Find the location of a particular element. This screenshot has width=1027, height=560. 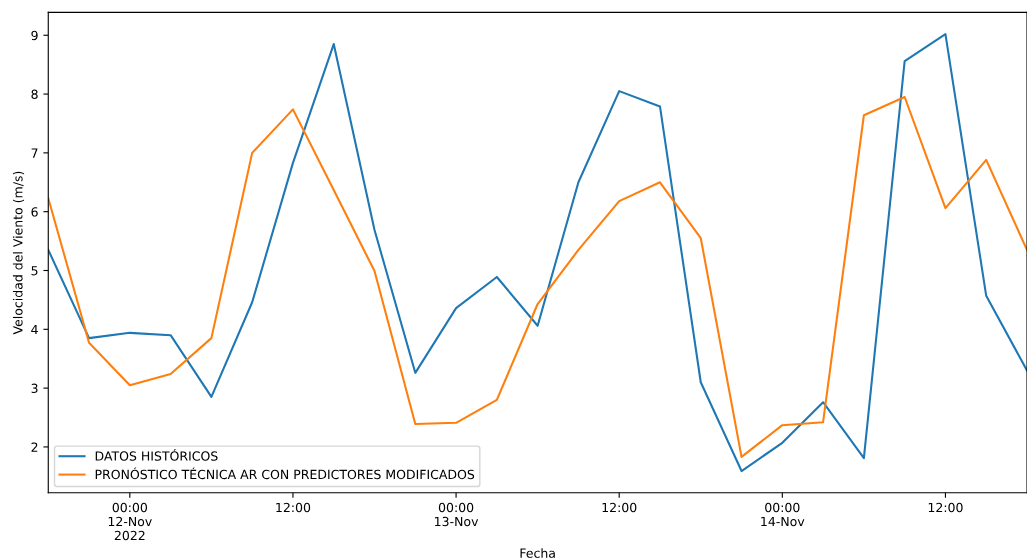

y-tick-label: 9 is located at coordinates (34, 35).